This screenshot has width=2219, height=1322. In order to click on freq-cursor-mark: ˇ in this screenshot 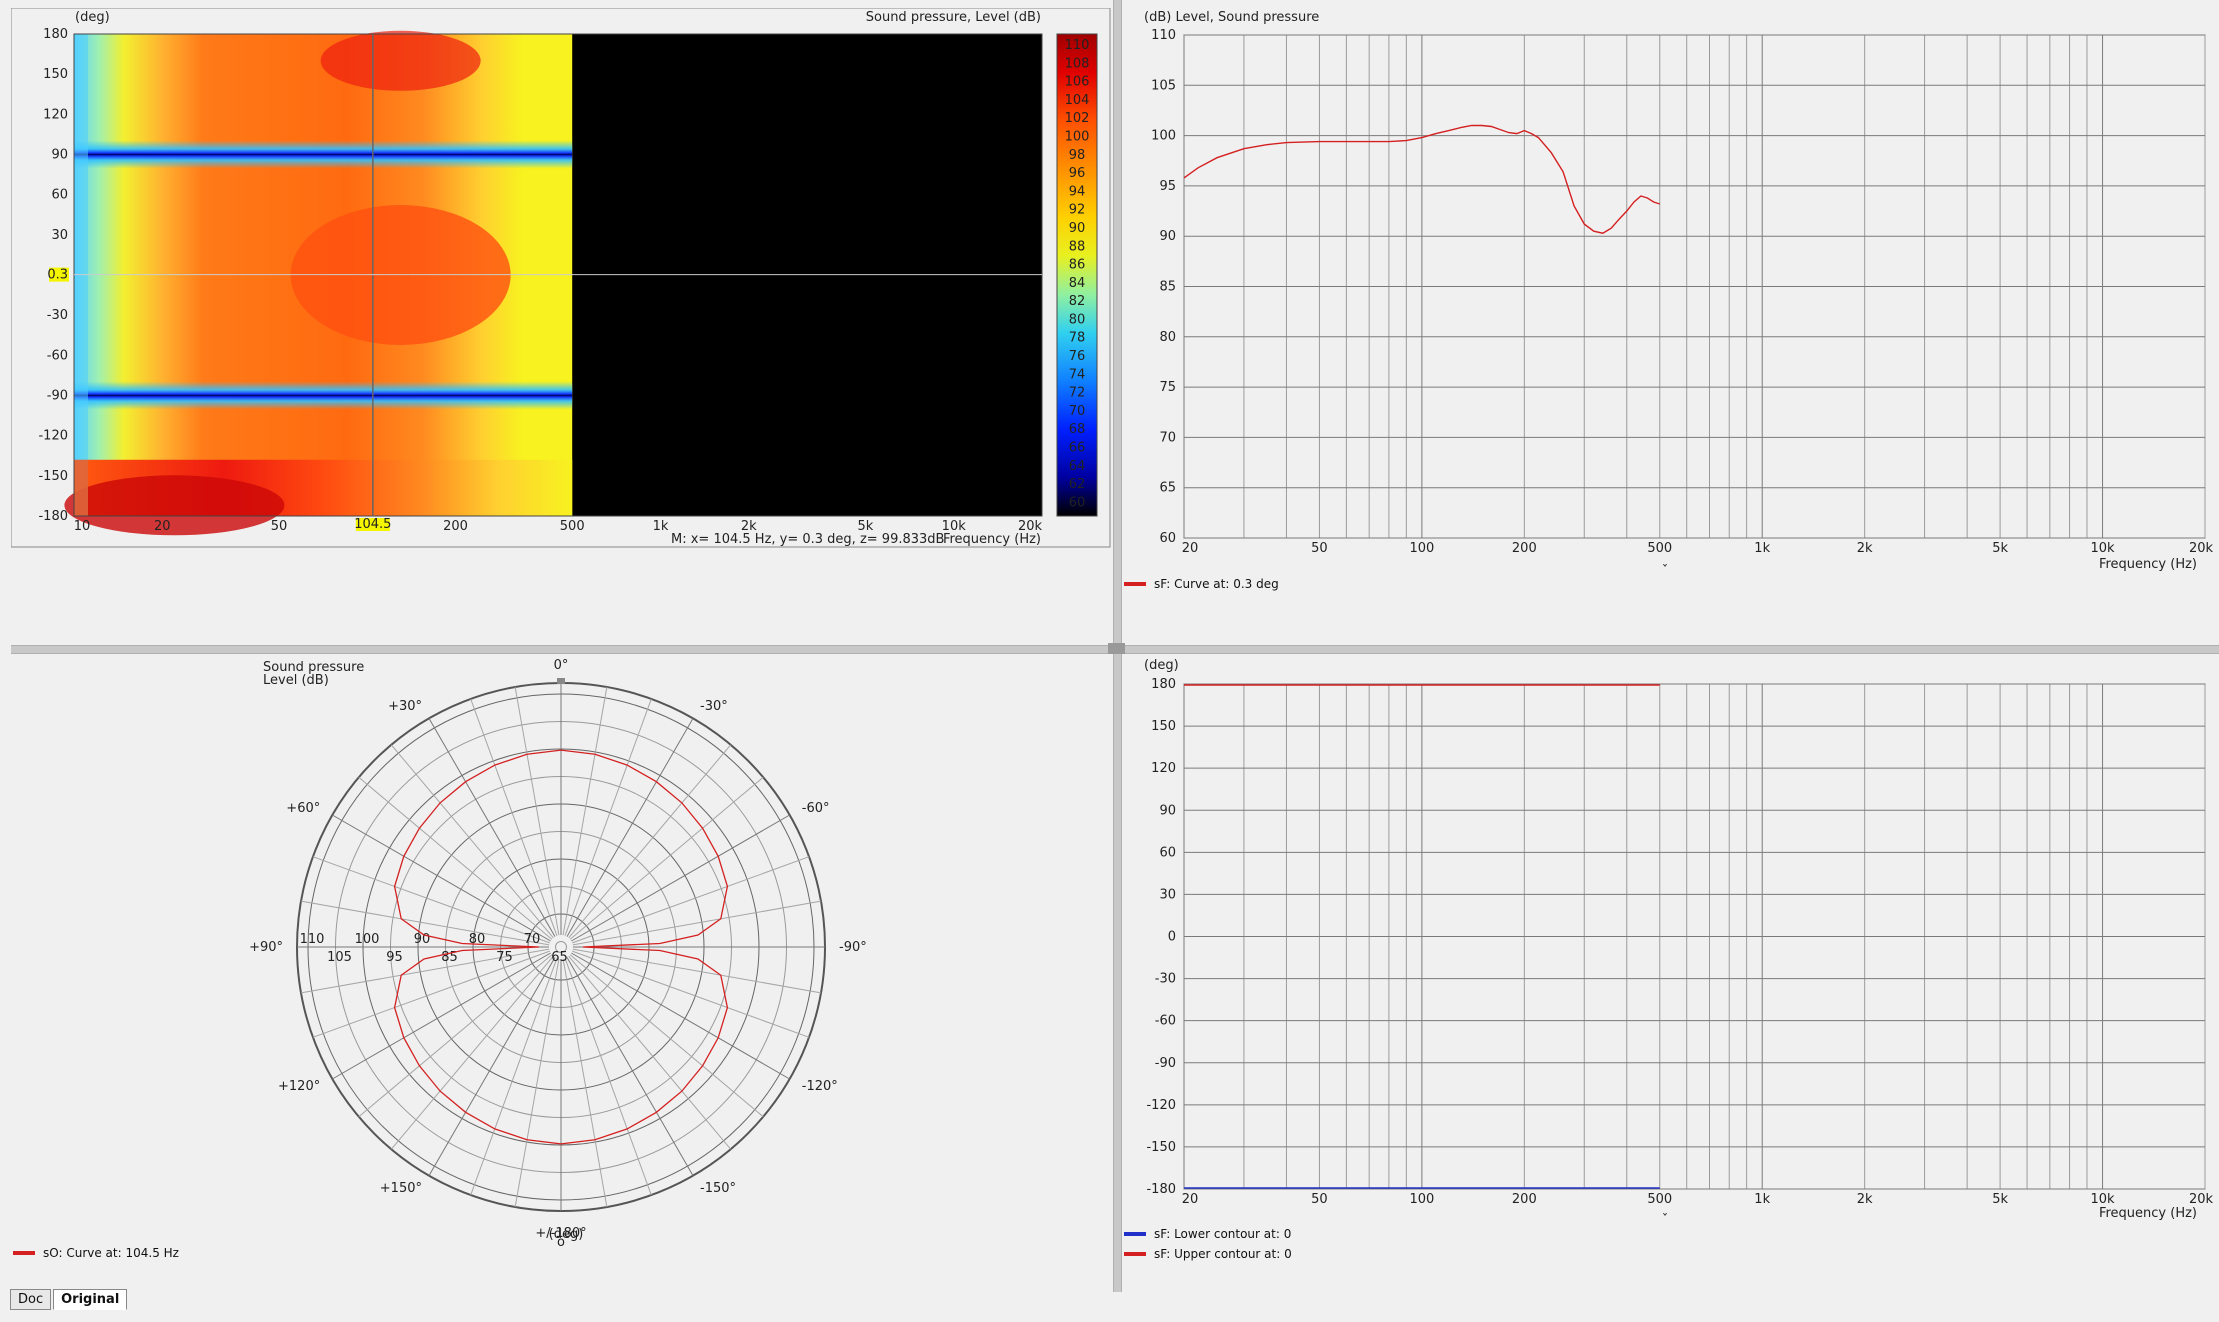, I will do `click(1665, 571)`.